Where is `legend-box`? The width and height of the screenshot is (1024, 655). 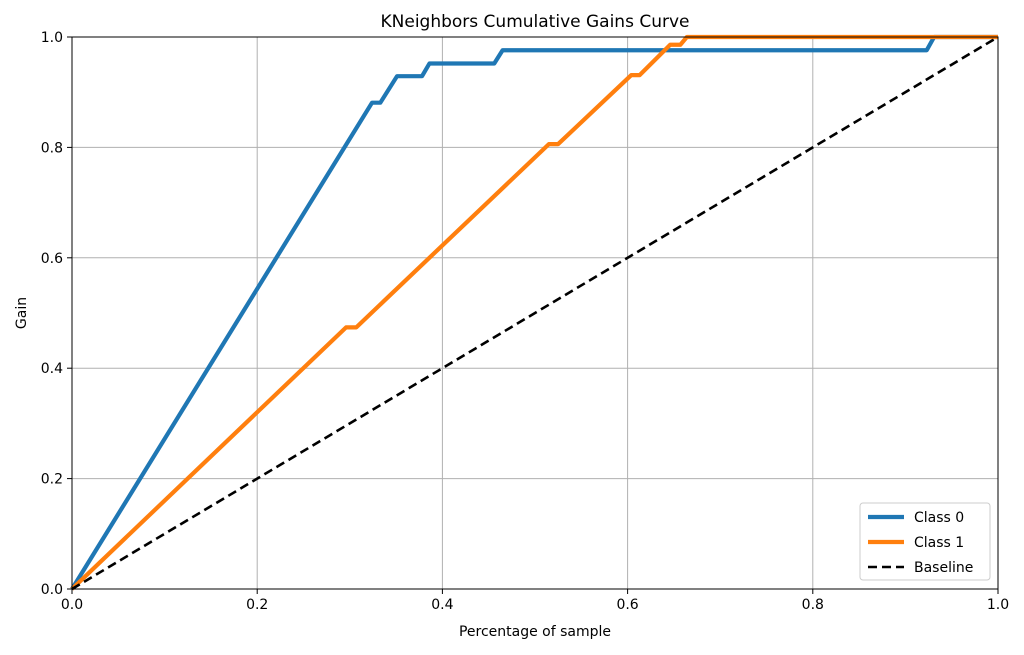
legend-box is located at coordinates (925, 541).